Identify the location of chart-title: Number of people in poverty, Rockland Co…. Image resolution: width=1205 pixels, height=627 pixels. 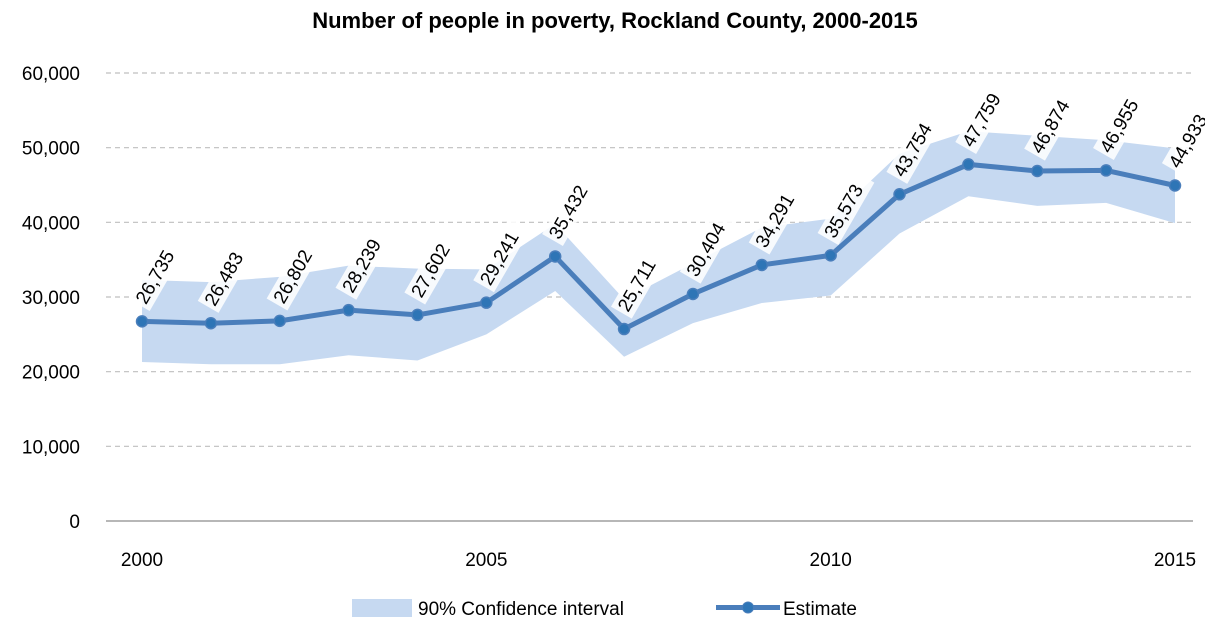
(615, 20).